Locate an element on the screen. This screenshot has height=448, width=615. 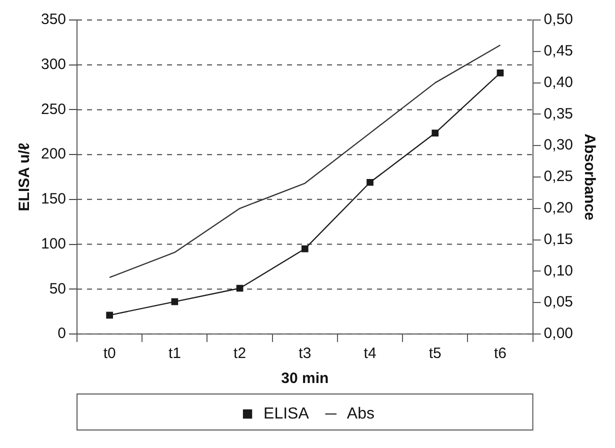
y2-tick-label: 0,50 is located at coordinates (559, 19).